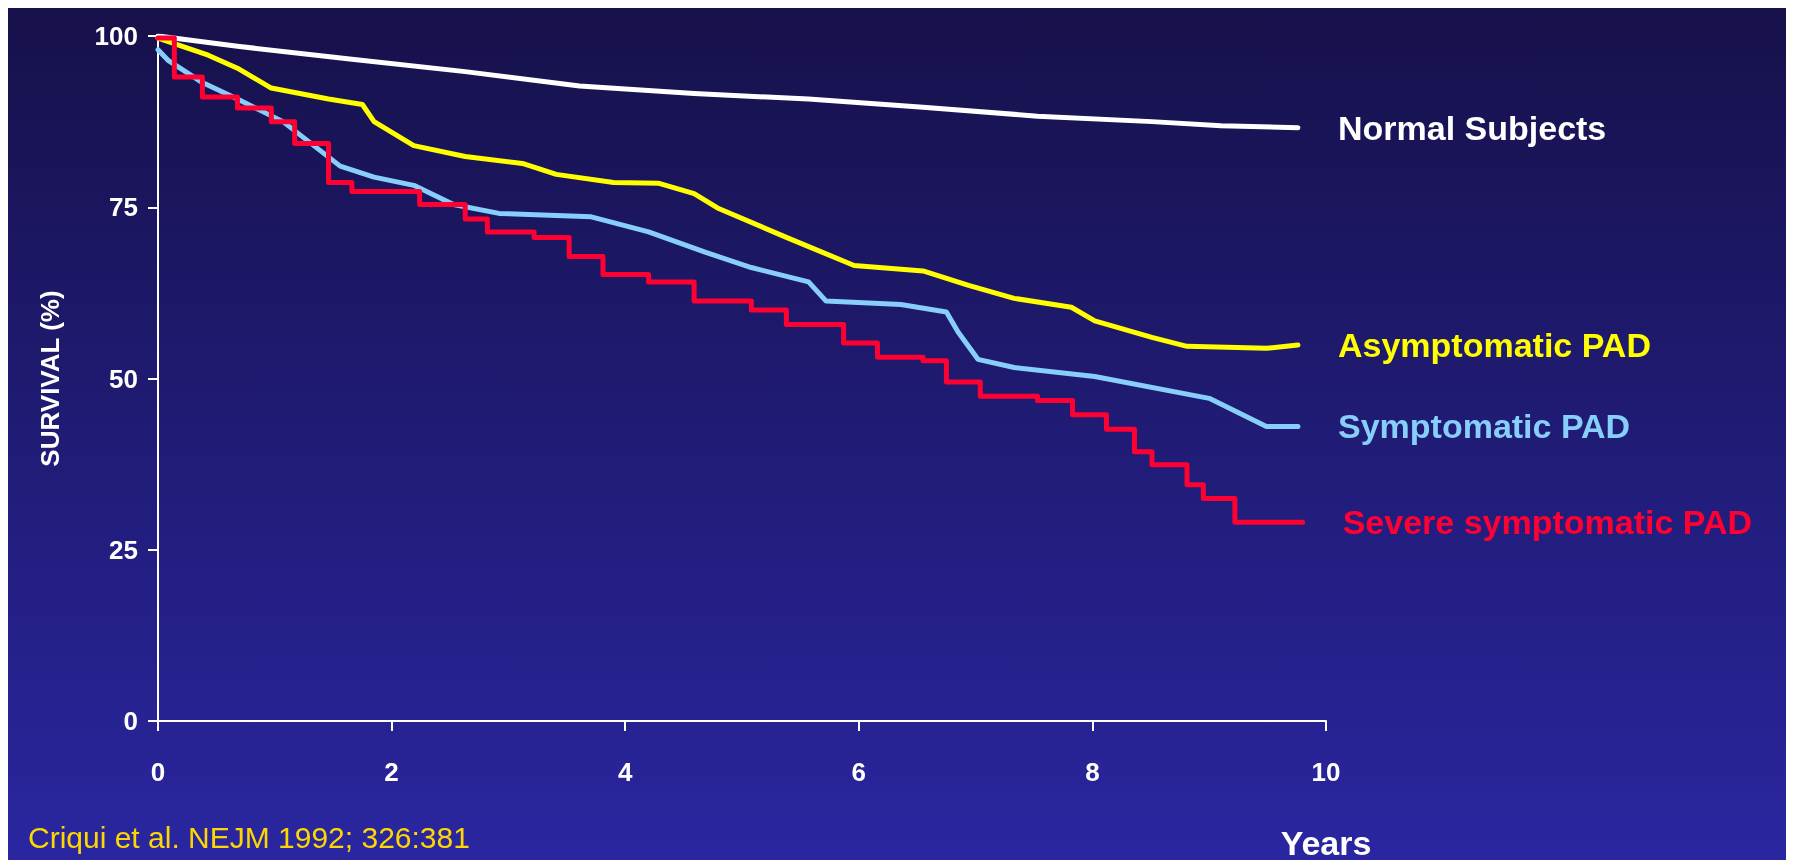 This screenshot has height=868, width=1794. What do you see at coordinates (130, 721) in the screenshot?
I see `y-tick-label: 0` at bounding box center [130, 721].